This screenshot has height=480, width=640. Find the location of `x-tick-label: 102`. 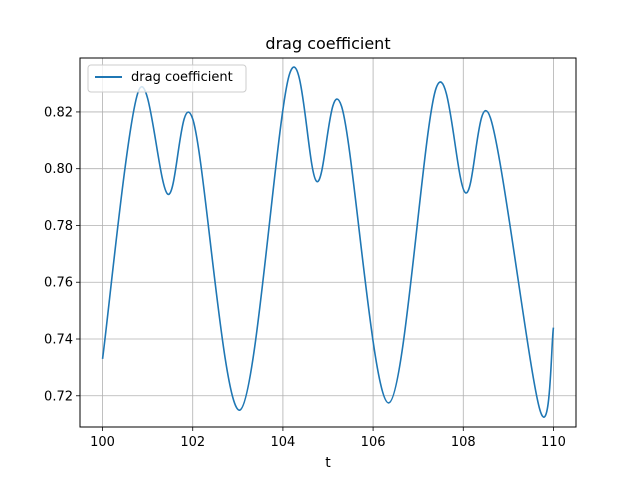

x-tick-label: 102 is located at coordinates (192, 442).